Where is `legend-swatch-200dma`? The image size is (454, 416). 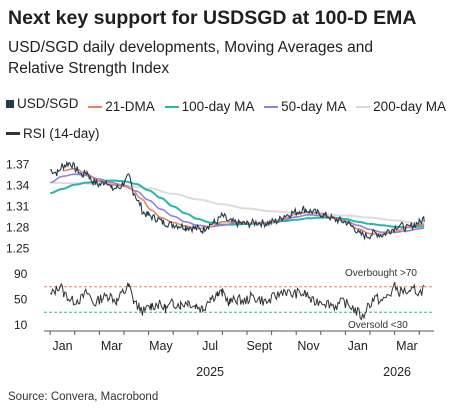
legend-swatch-200dma is located at coordinates (363, 106).